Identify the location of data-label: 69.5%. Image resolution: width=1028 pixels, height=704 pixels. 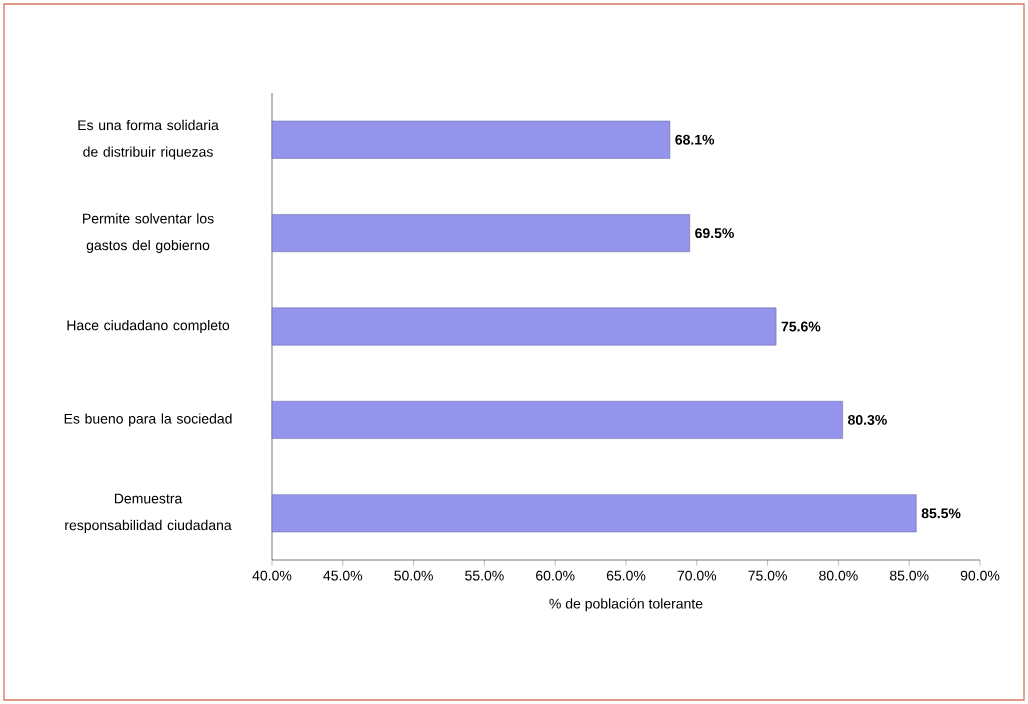
(714, 233).